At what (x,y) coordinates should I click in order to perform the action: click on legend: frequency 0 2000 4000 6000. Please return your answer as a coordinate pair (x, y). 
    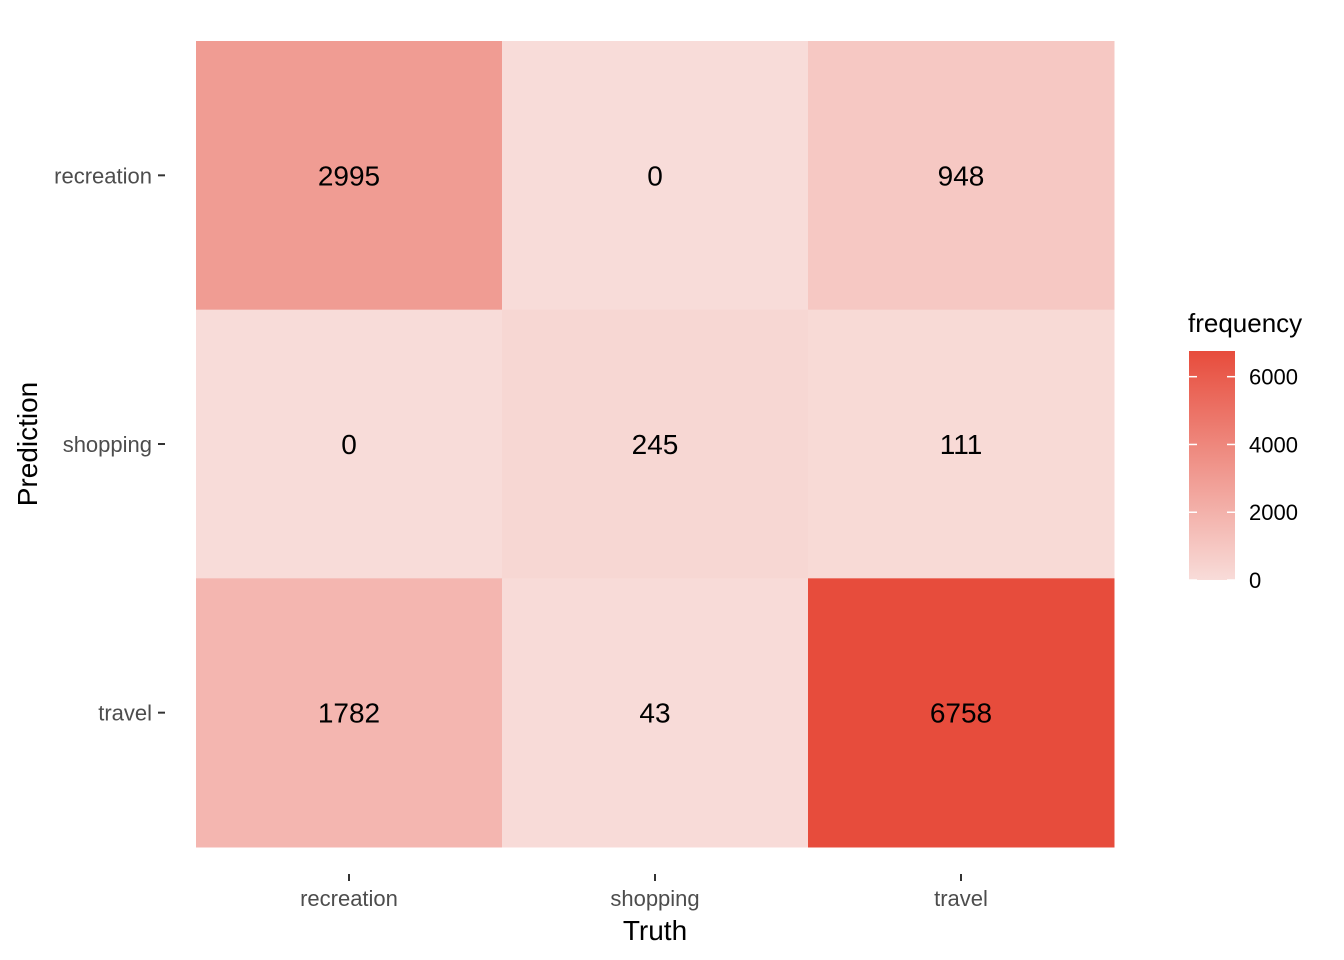
    Looking at the image, I should click on (1245, 450).